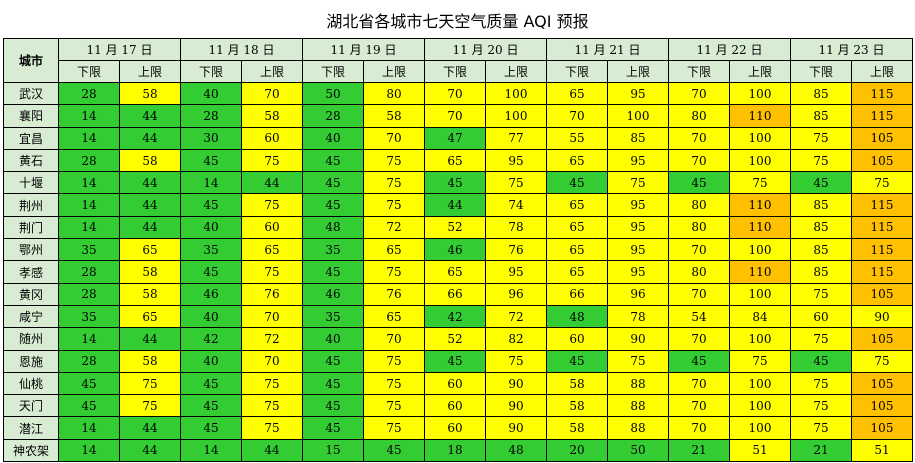  I want to click on aqi-upper-cell: 96, so click(516, 294).